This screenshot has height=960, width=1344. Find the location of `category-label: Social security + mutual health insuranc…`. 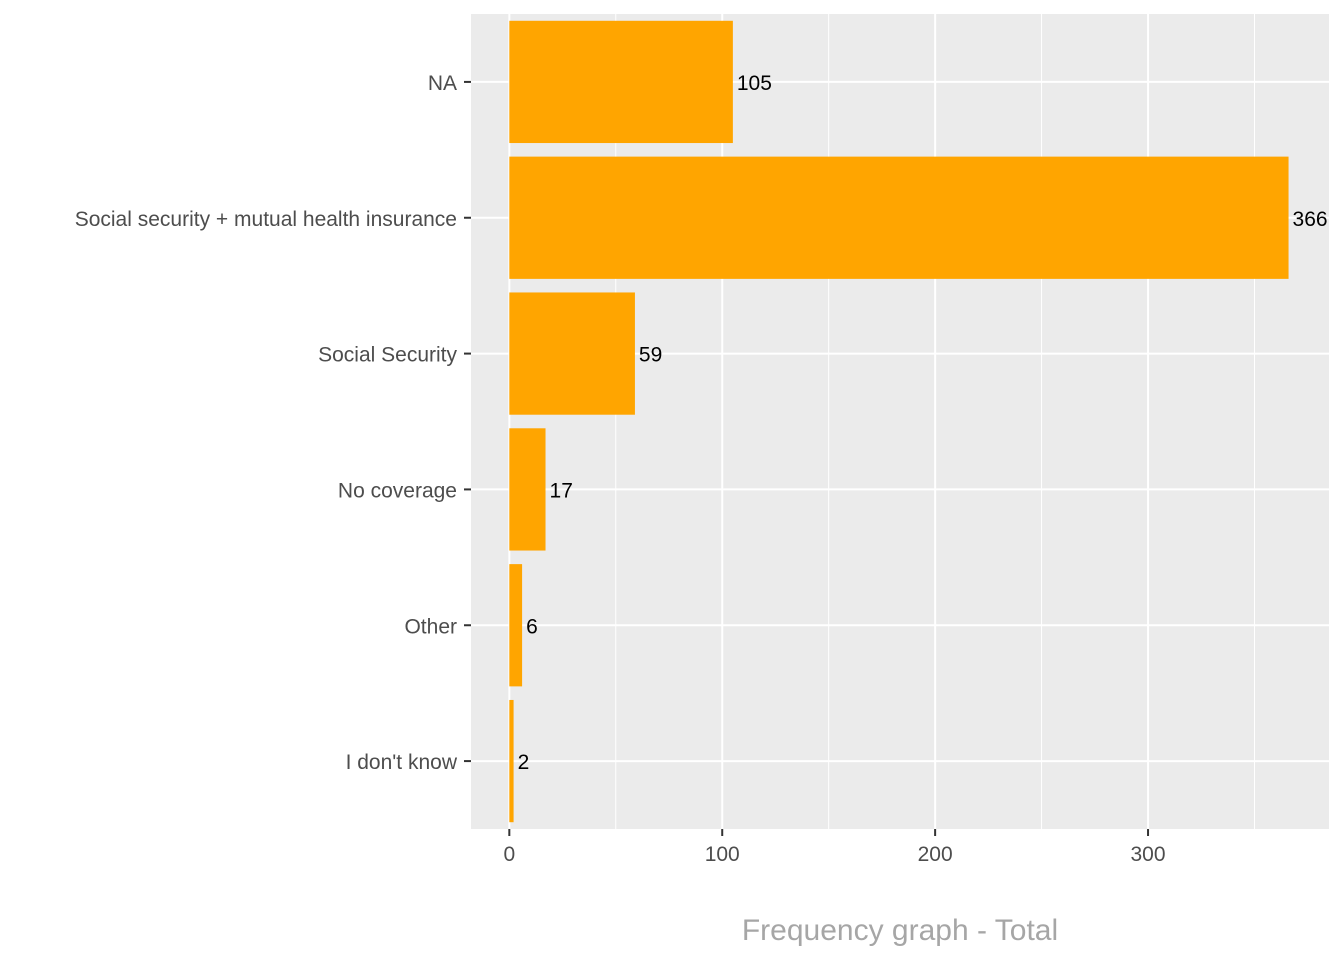

category-label: Social security + mutual health insuranc… is located at coordinates (266, 219).